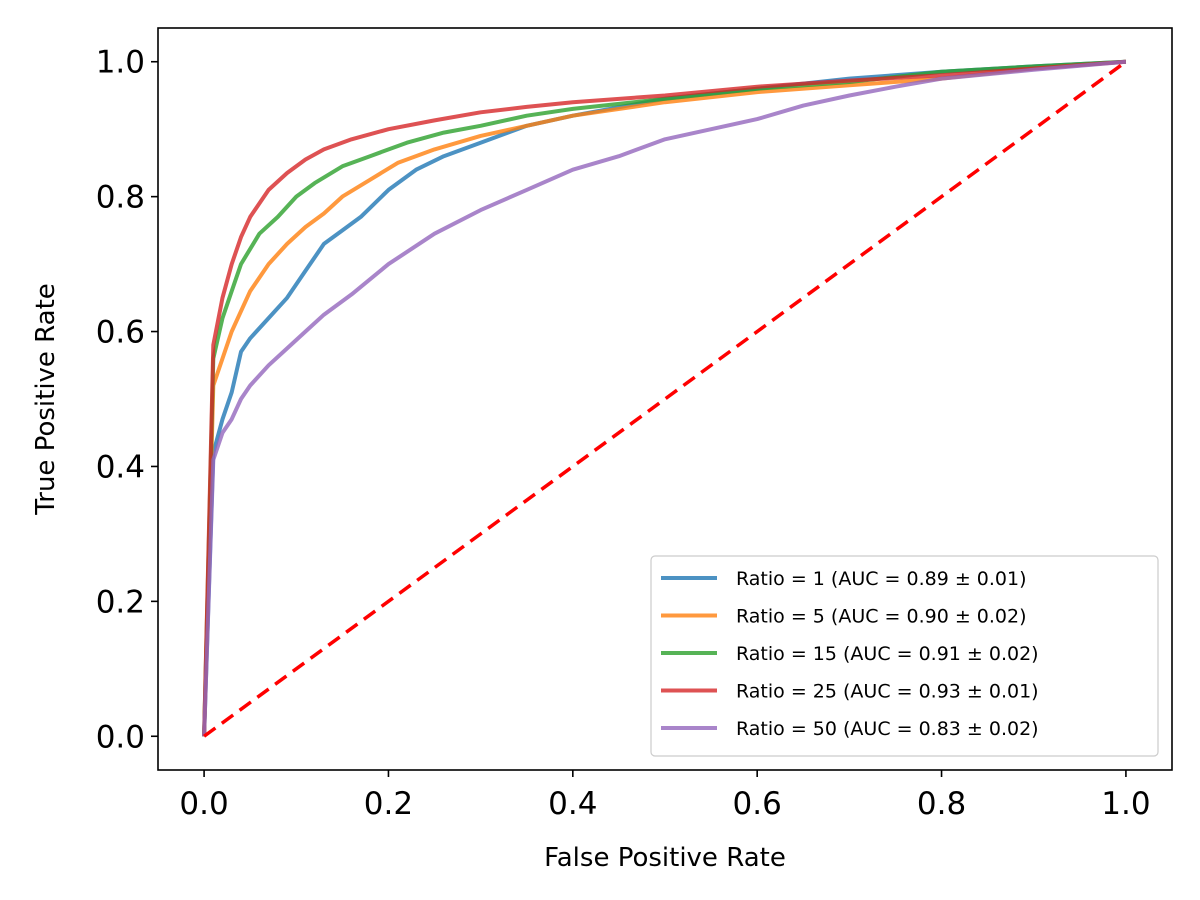 This screenshot has height=900, width=1200. I want to click on y-axis-ticks: 0.0 0.2 0.4 0.6 0.8 1.0, so click(127, 400).